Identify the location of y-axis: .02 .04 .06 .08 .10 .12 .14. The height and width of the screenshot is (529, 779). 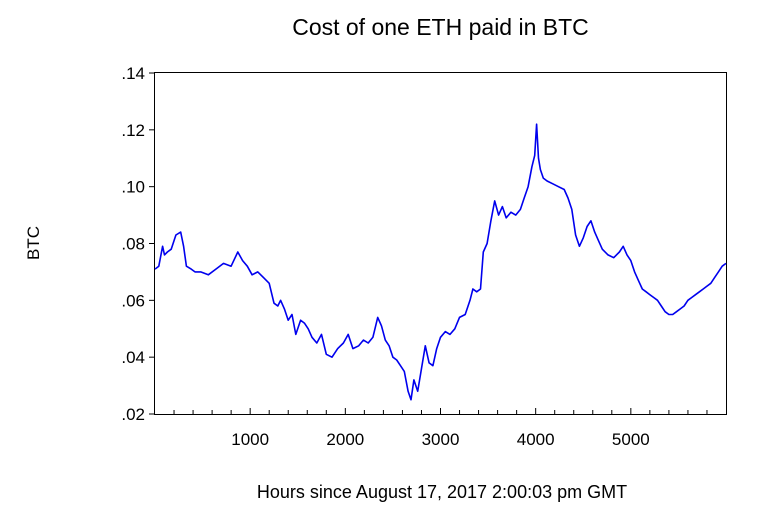
(138, 244).